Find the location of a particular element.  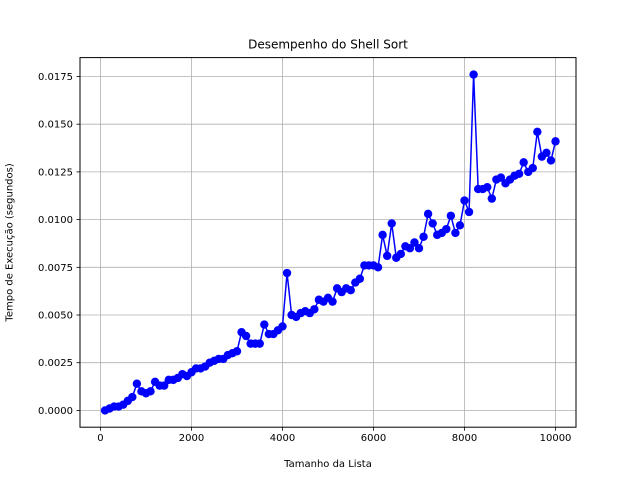

y-tick-label: 0.0175 is located at coordinates (55, 77).